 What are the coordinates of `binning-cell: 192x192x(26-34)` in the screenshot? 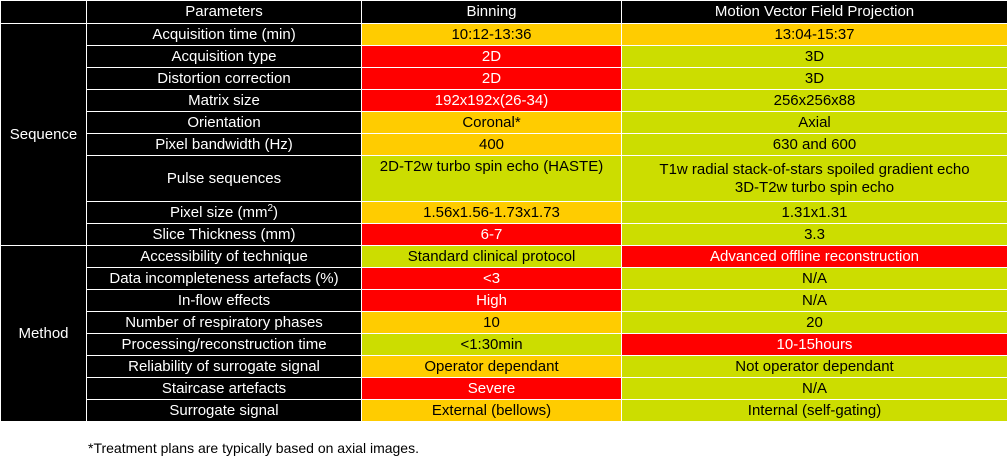 It's located at (491, 100).